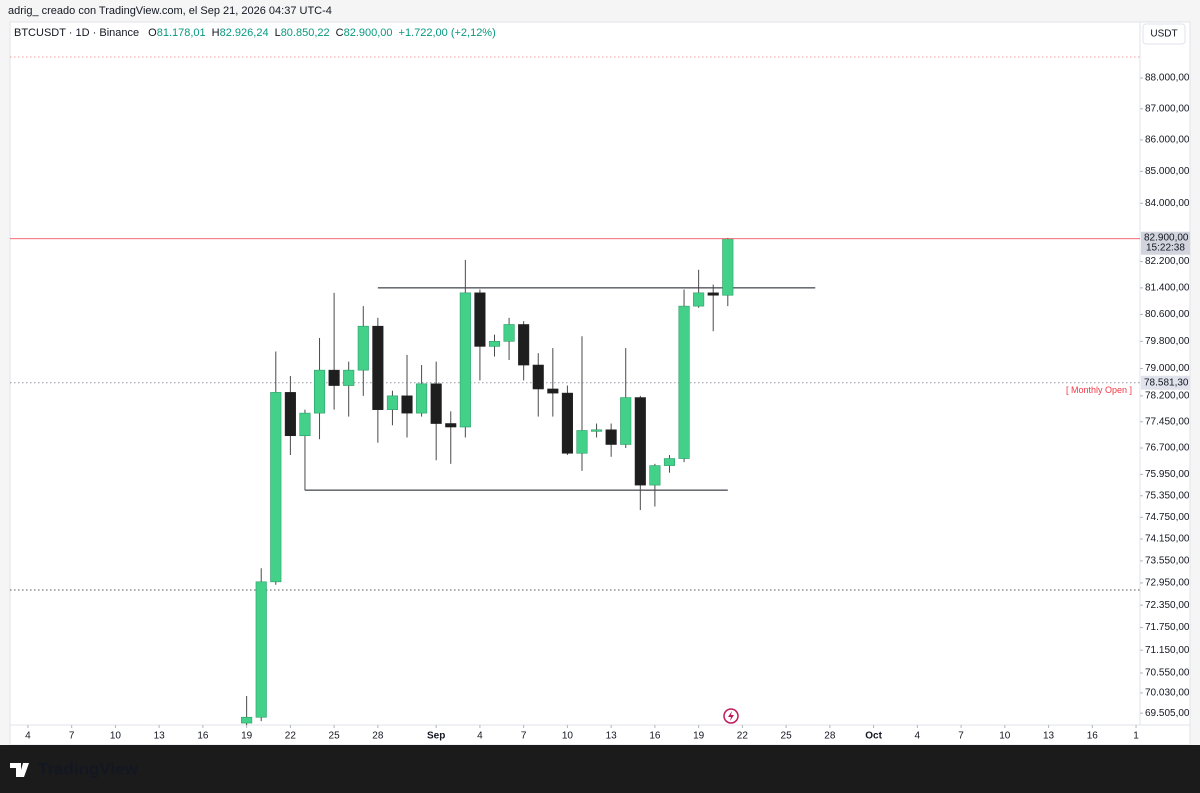 The image size is (1200, 793). What do you see at coordinates (1167, 474) in the screenshot?
I see `y-tick-label: 75.950,00` at bounding box center [1167, 474].